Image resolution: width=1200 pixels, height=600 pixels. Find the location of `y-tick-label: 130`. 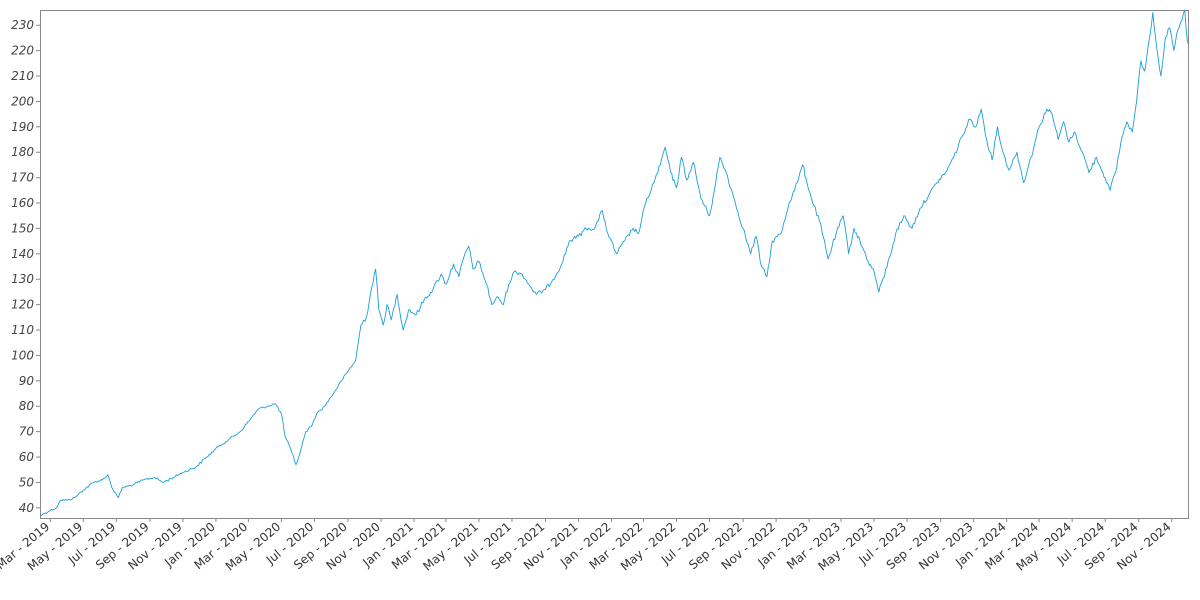

y-tick-label: 130 is located at coordinates (22, 279).